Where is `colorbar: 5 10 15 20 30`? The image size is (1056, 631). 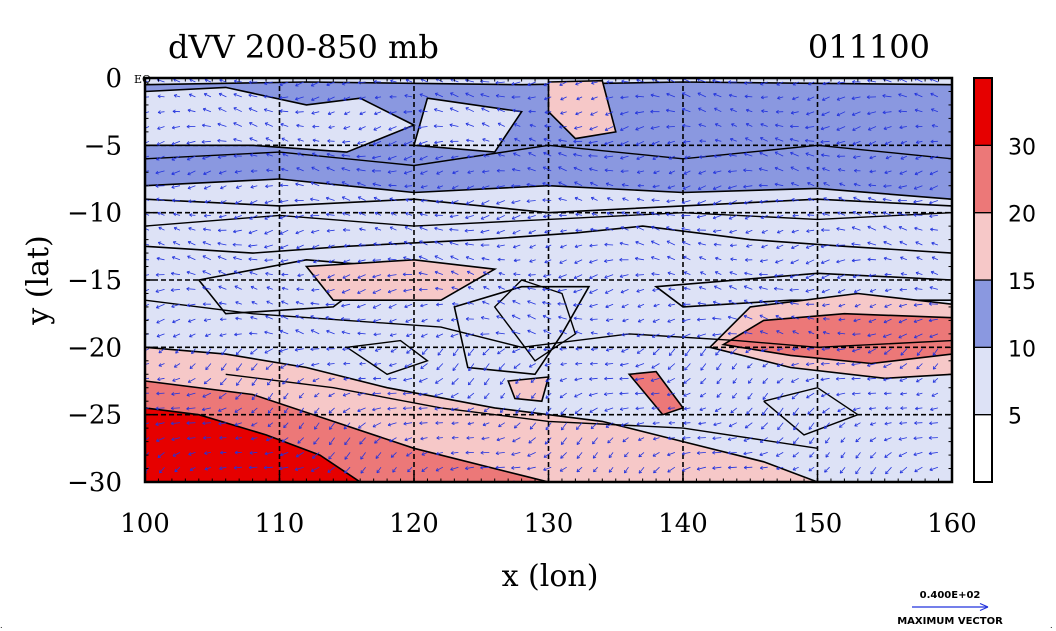
colorbar: 5 10 15 20 30 is located at coordinates (1004, 280).